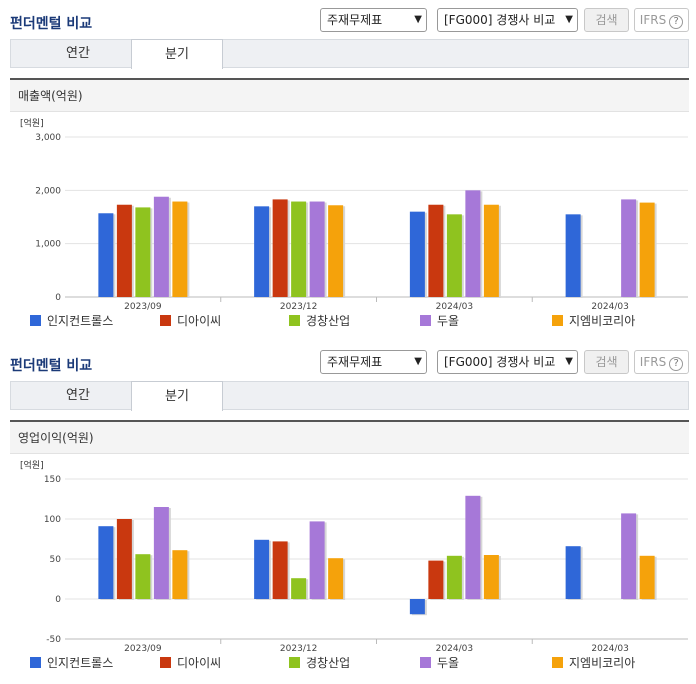 This screenshot has width=696, height=684. Describe the element at coordinates (48, 138) in the screenshot. I see `y-tick-label: 3,000` at that location.